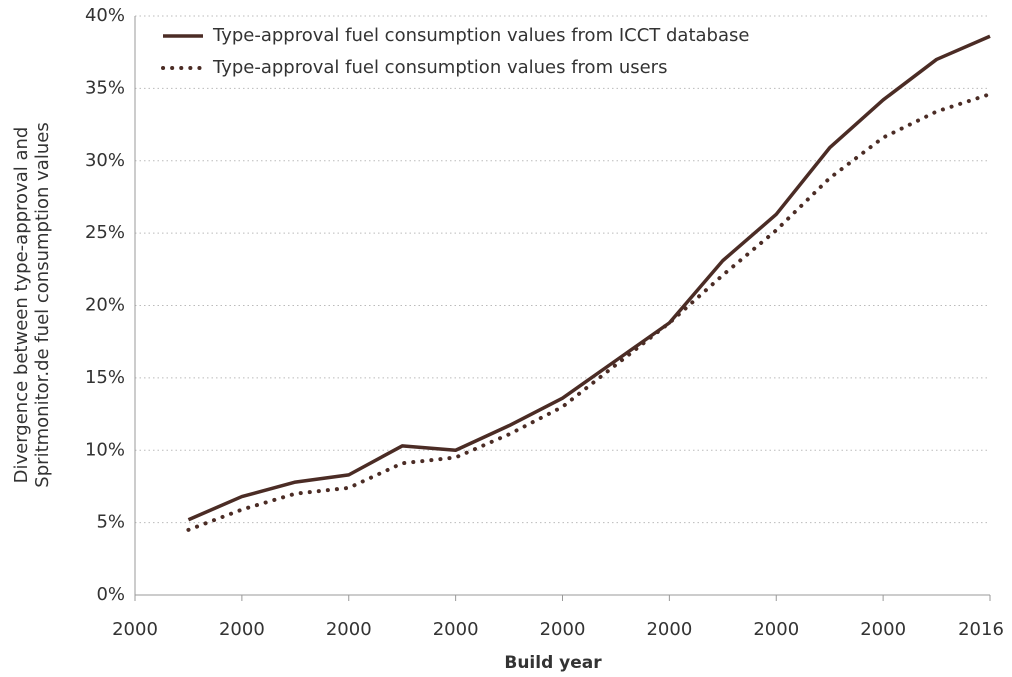 The height and width of the screenshot is (677, 1012). I want to click on y-axis-title: Spritmonitor.de fuel consumption values, so click(42, 304).